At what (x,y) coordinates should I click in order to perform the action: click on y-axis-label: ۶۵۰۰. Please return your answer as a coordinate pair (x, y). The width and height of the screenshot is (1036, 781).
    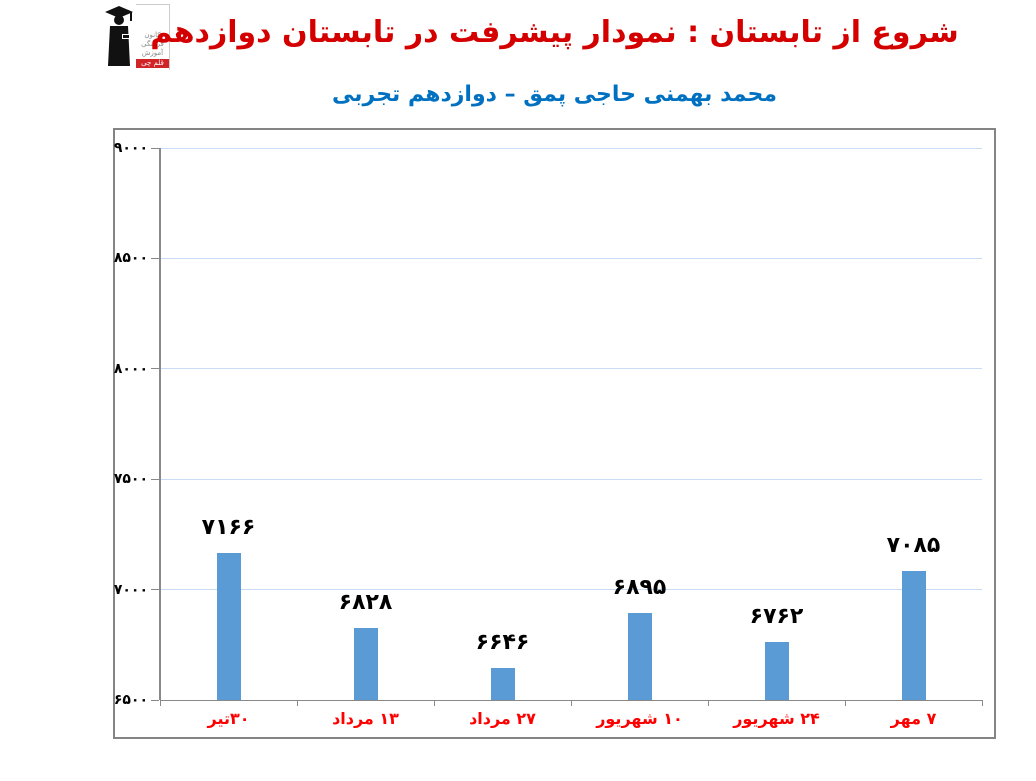
    Looking at the image, I should click on (130, 700).